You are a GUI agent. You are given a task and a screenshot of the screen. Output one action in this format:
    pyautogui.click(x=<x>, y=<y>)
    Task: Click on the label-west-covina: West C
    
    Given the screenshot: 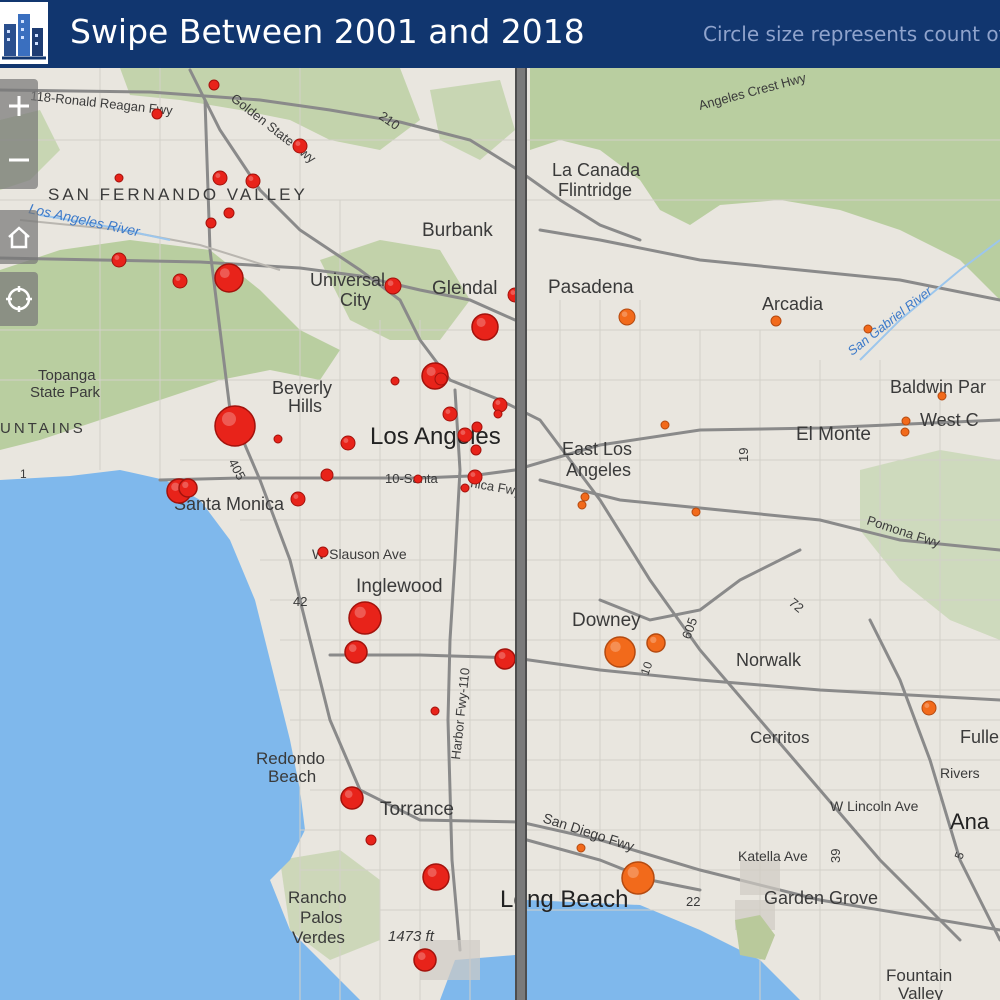 What is the action you would take?
    pyautogui.click(x=949, y=420)
    